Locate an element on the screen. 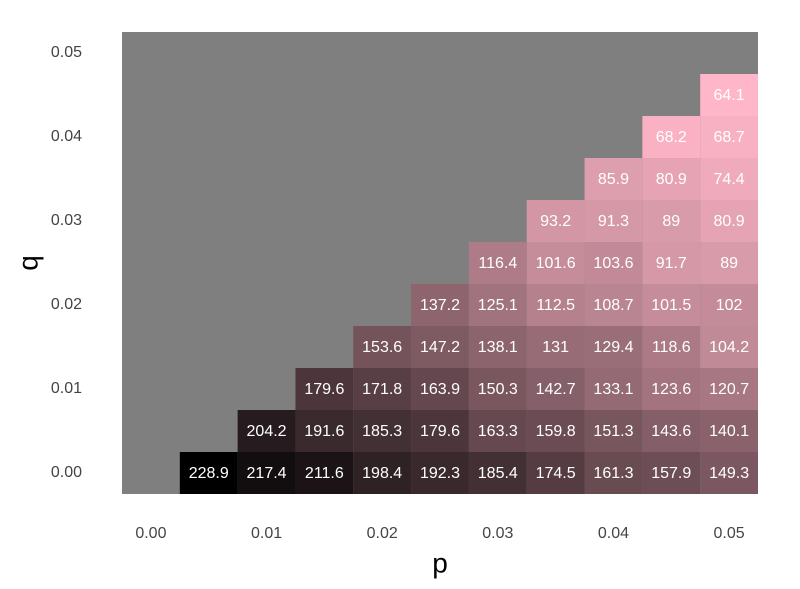 This screenshot has height=589, width=800. cell-label: 80.9 is located at coordinates (729, 221).